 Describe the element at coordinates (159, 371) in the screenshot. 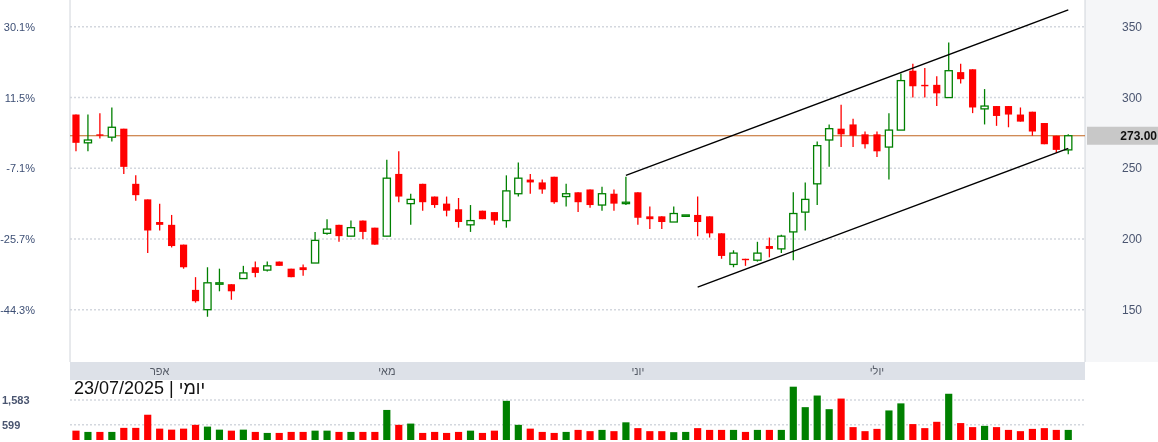

I see `x-tick-label: אפר` at that location.